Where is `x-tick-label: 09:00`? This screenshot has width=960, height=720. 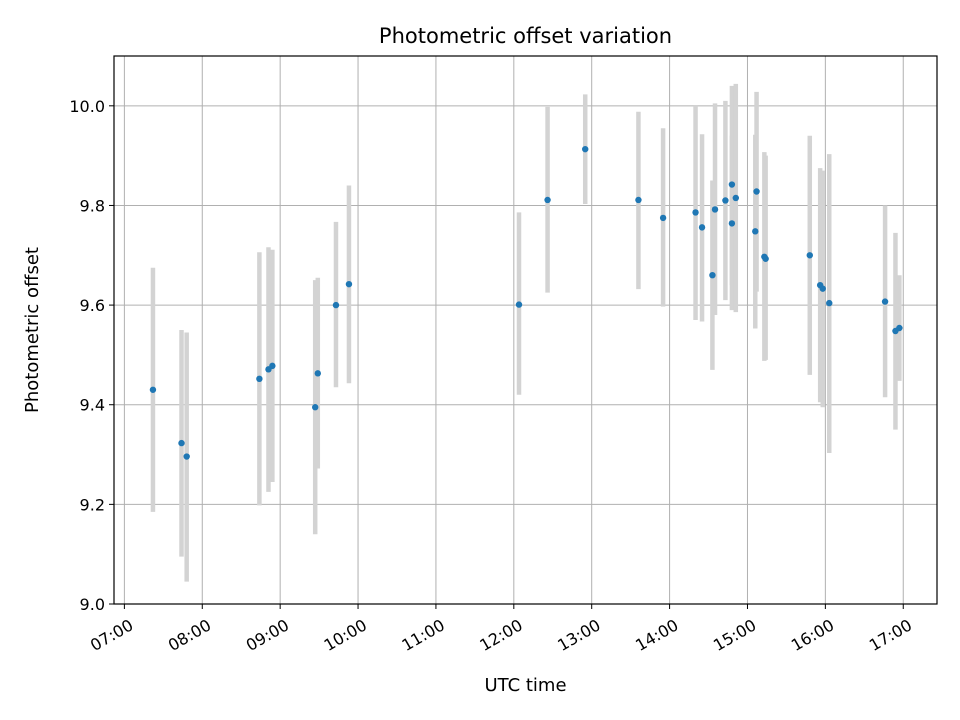
x-tick-label: 09:00 is located at coordinates (267, 635).